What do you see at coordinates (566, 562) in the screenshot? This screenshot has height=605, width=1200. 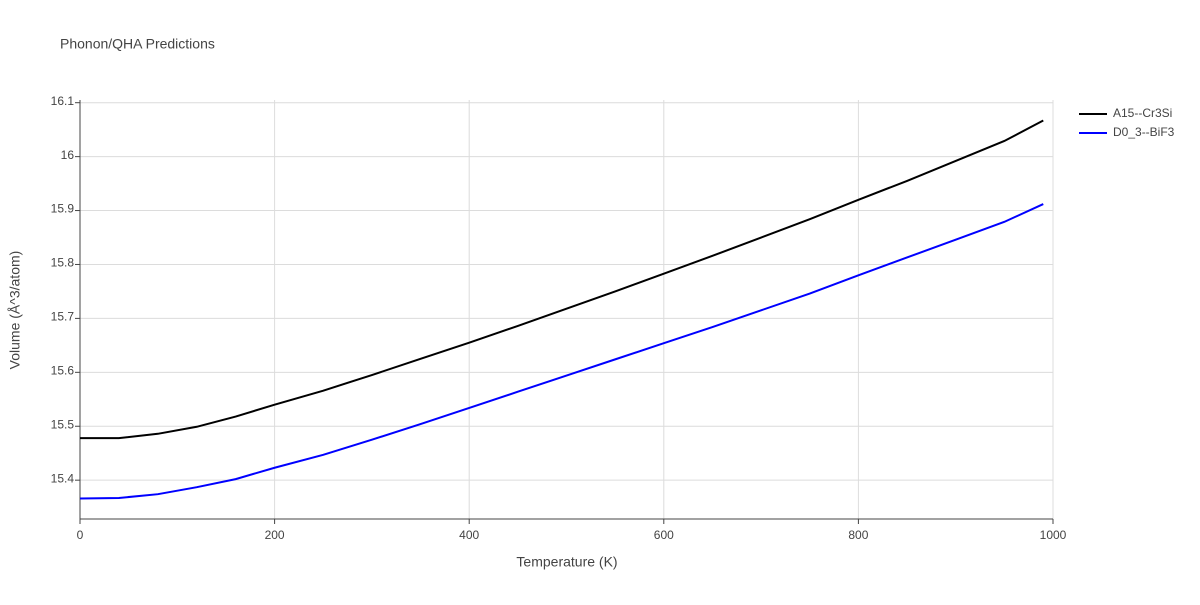 I see `x-axis-title: Temperature (K)` at bounding box center [566, 562].